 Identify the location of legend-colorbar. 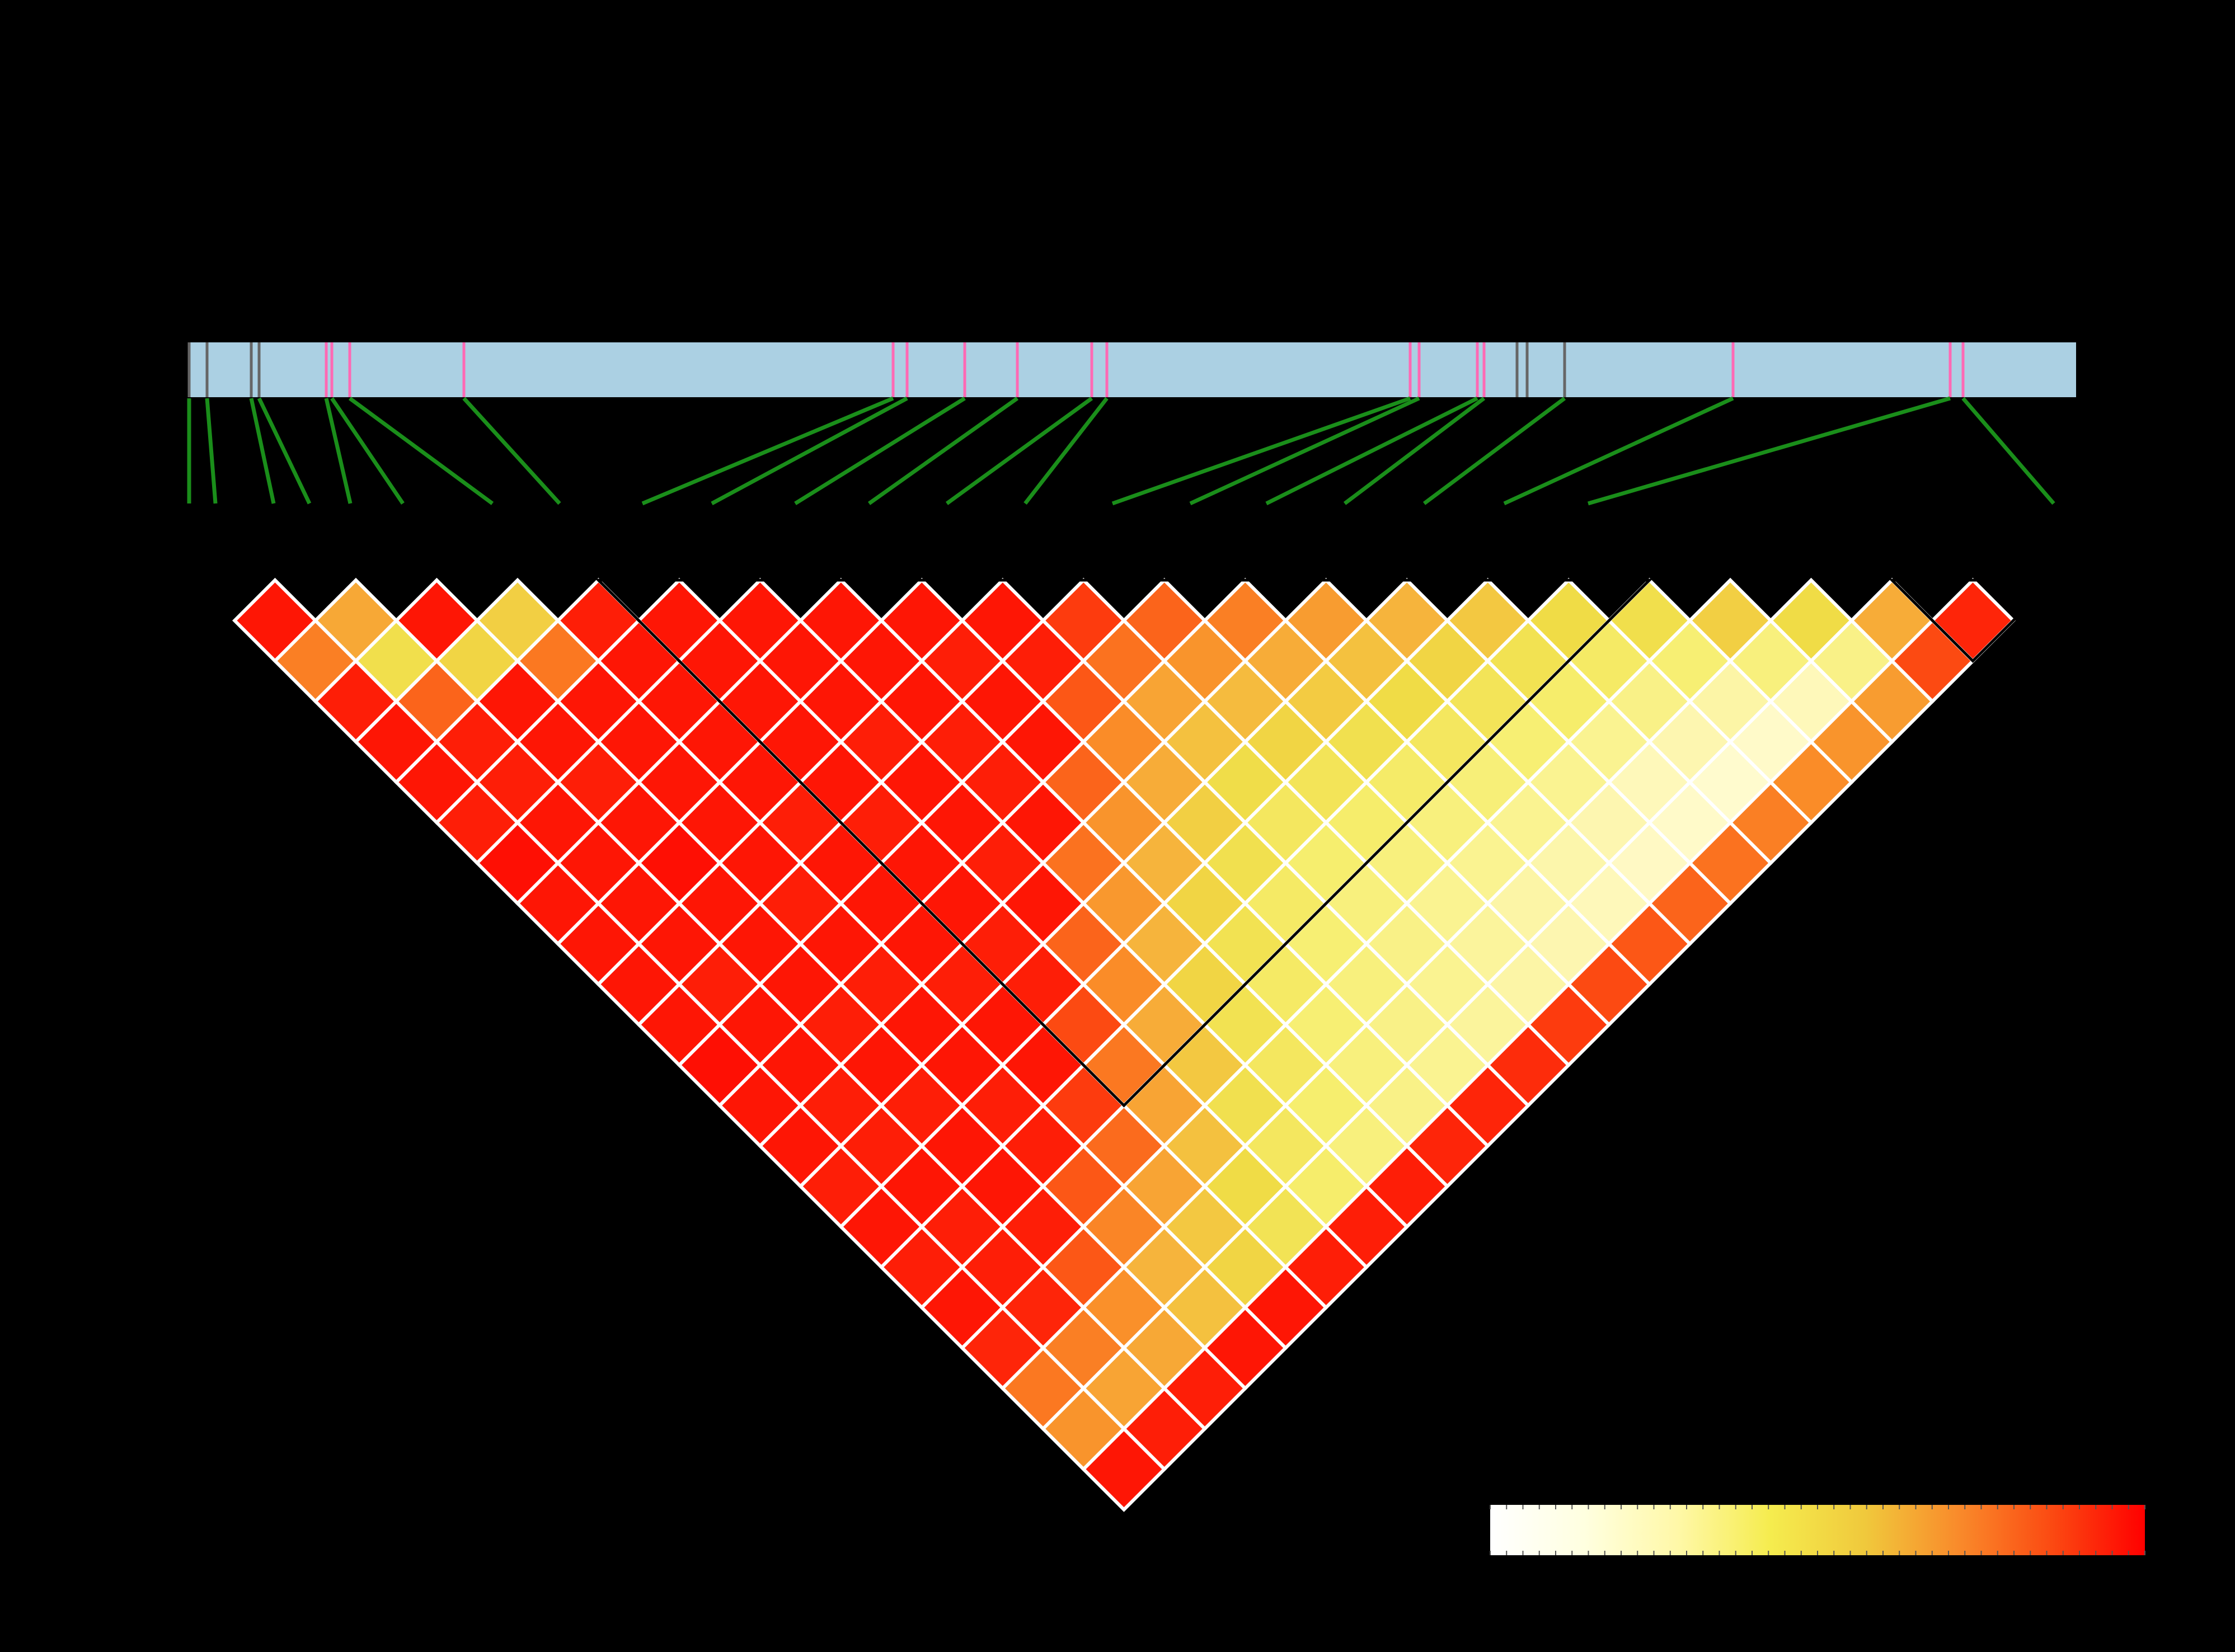
(1817, 1530).